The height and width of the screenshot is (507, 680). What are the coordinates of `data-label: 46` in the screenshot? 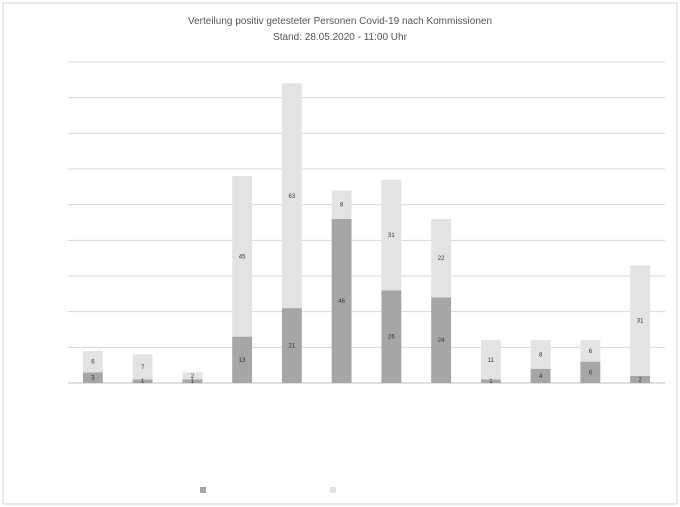 It's located at (341, 302).